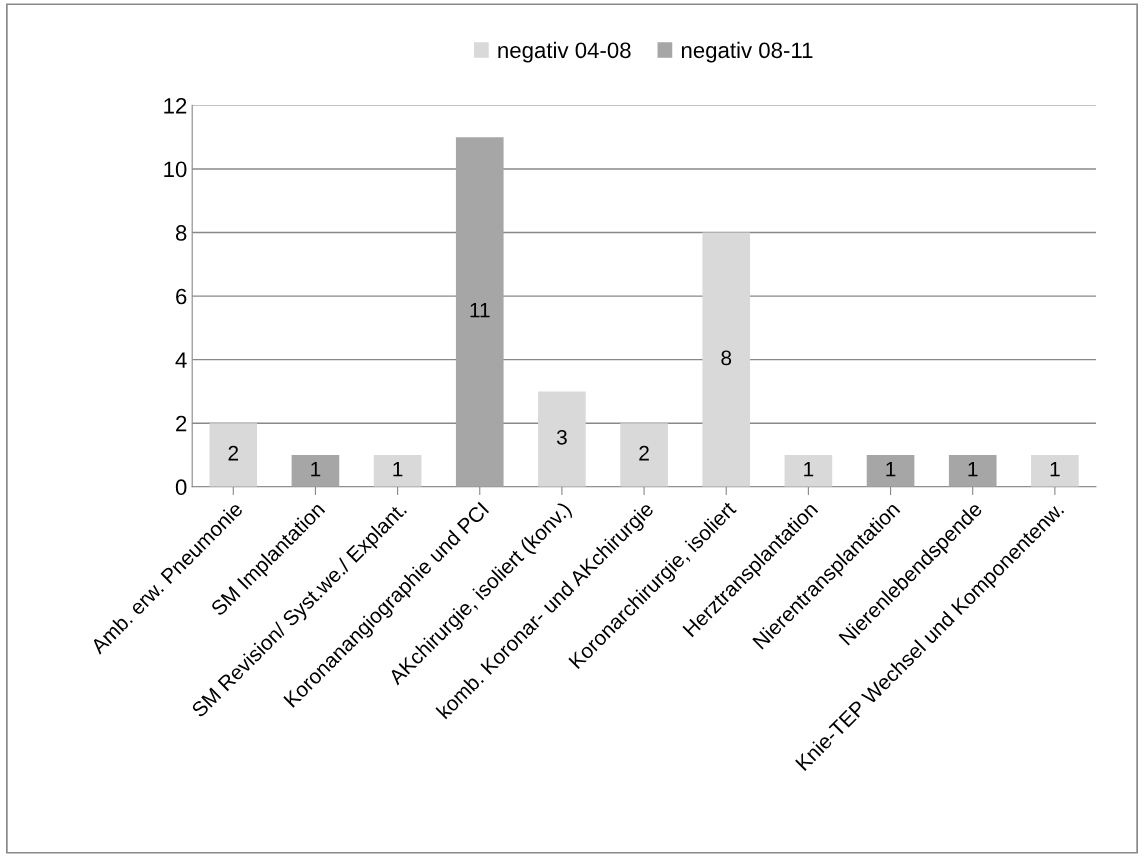 The width and height of the screenshot is (1144, 857). I want to click on y-tick-label: 4, so click(181, 360).